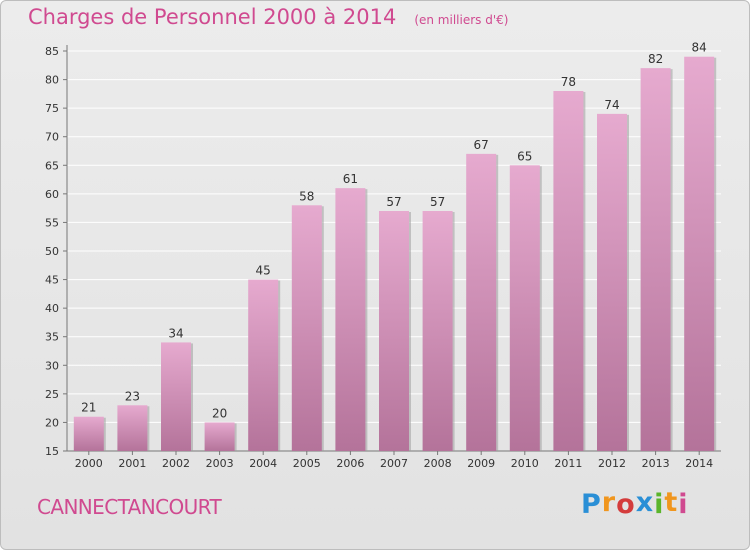  I want to click on value-label: 65, so click(524, 156).